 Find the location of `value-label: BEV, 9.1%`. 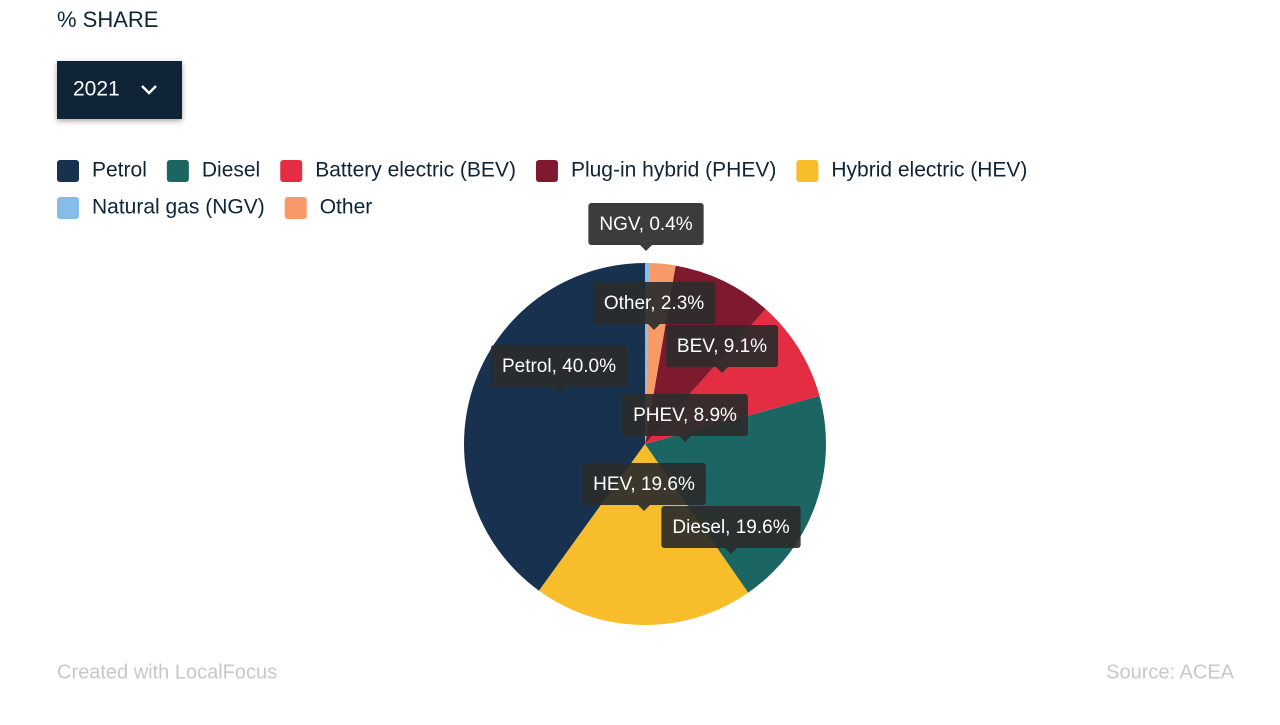

value-label: BEV, 9.1% is located at coordinates (722, 349).